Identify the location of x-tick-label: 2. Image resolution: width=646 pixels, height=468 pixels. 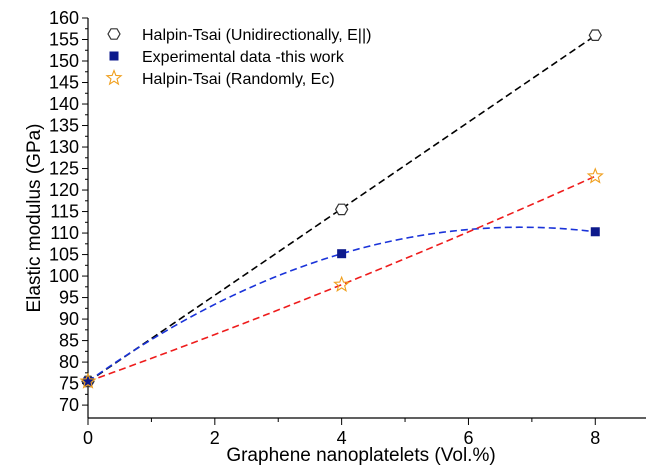
(215, 438).